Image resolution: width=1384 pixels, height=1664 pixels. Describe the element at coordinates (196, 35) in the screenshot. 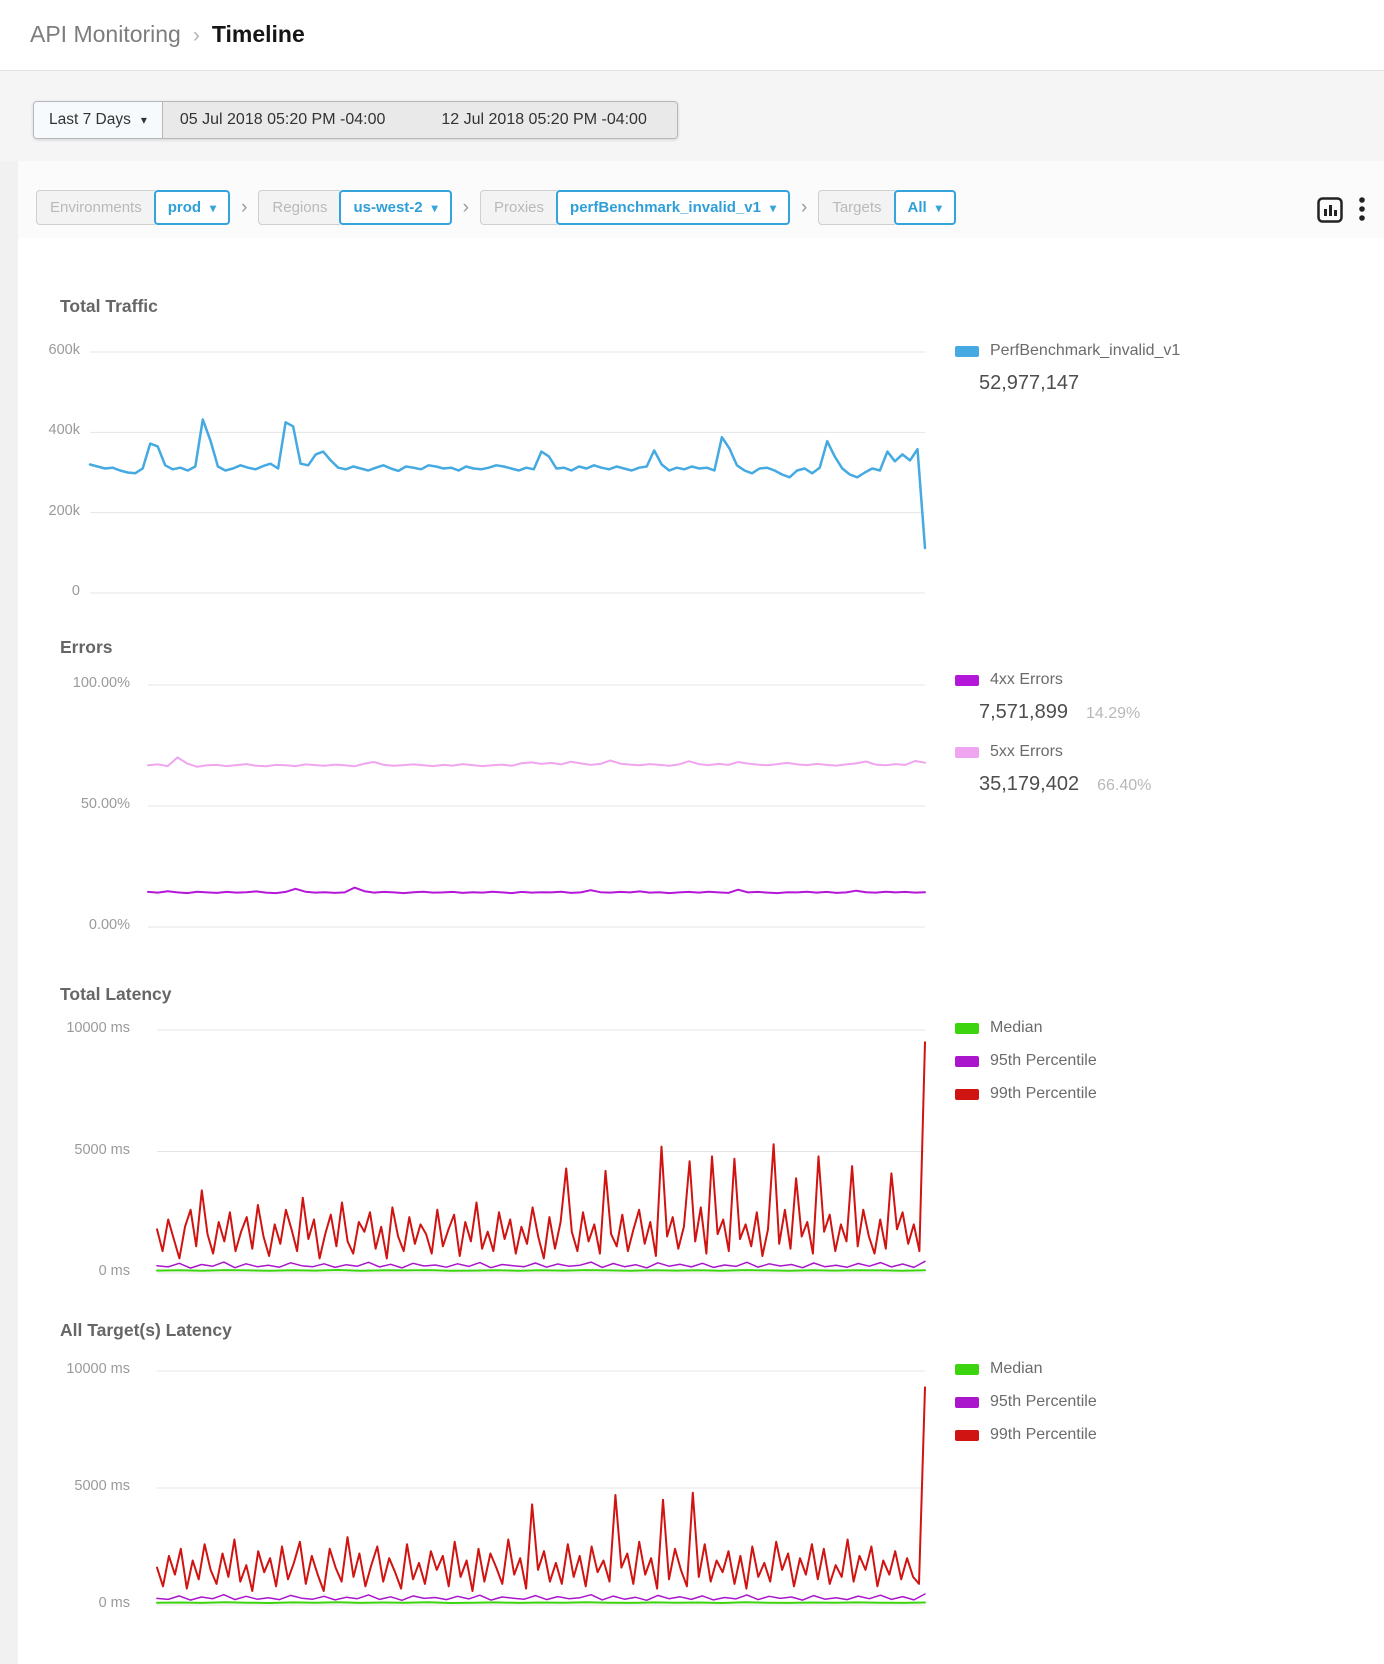

I see `breadcrumb-chevron-icon: ›` at that location.